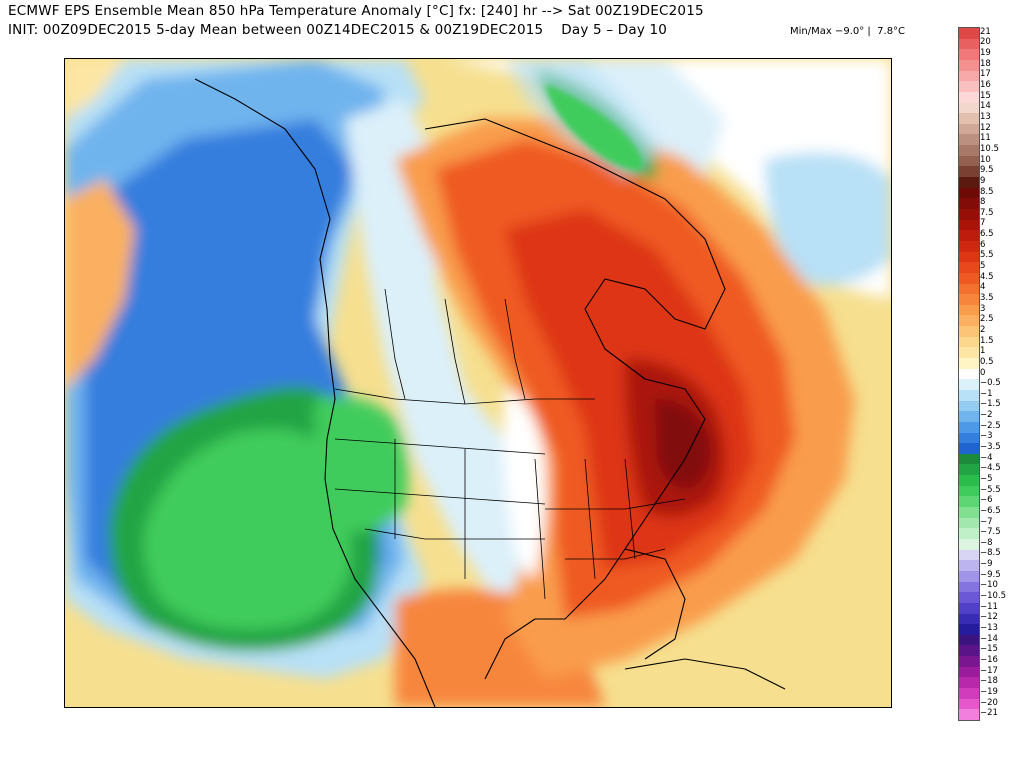  I want to click on colorbar-label: −10, so click(989, 585).